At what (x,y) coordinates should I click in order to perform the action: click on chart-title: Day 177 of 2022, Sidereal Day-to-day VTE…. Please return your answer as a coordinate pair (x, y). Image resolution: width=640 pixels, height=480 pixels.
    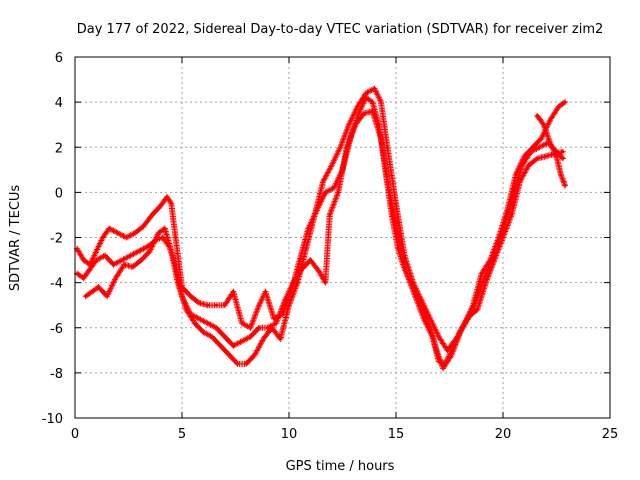
    Looking at the image, I should click on (340, 29).